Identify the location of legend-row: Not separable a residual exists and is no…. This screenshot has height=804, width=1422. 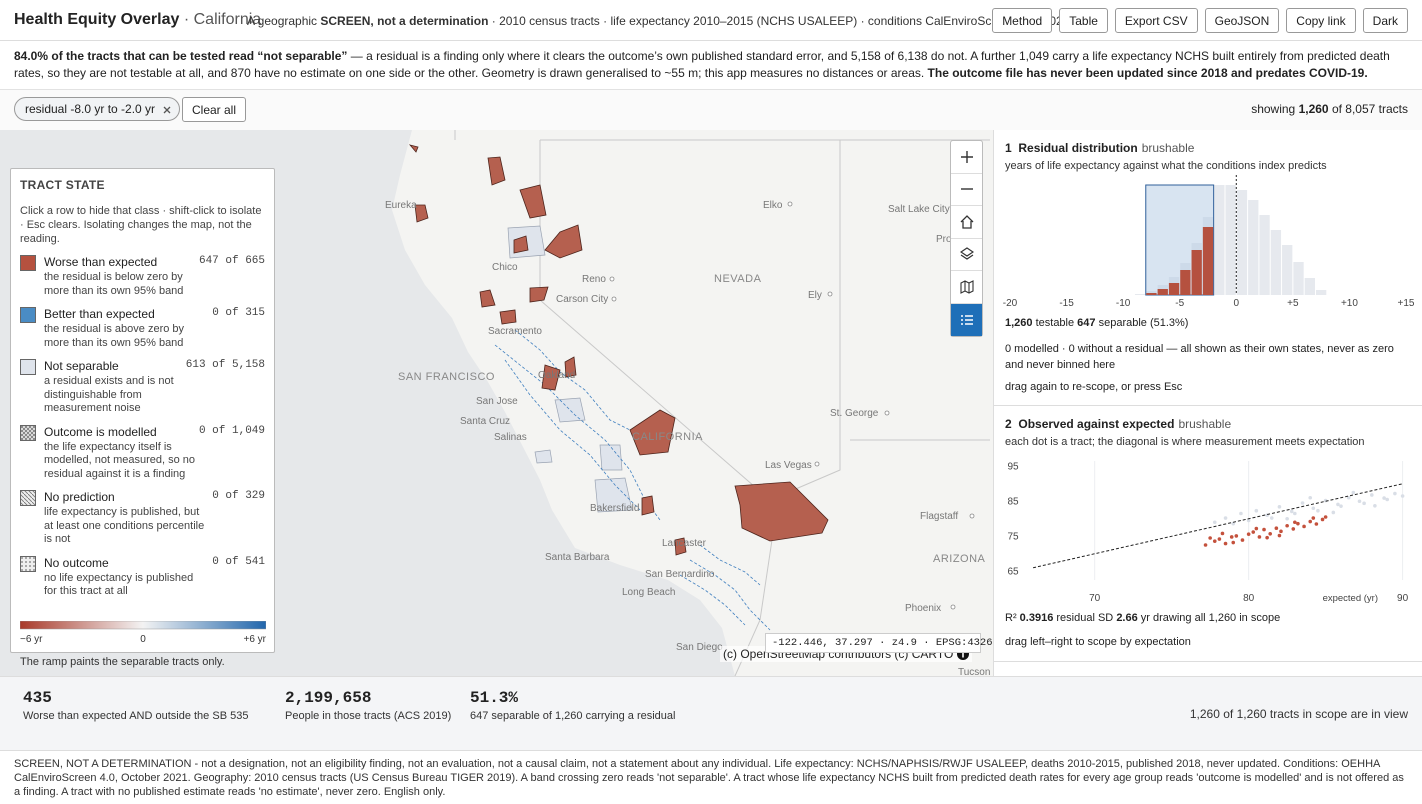
(142, 387).